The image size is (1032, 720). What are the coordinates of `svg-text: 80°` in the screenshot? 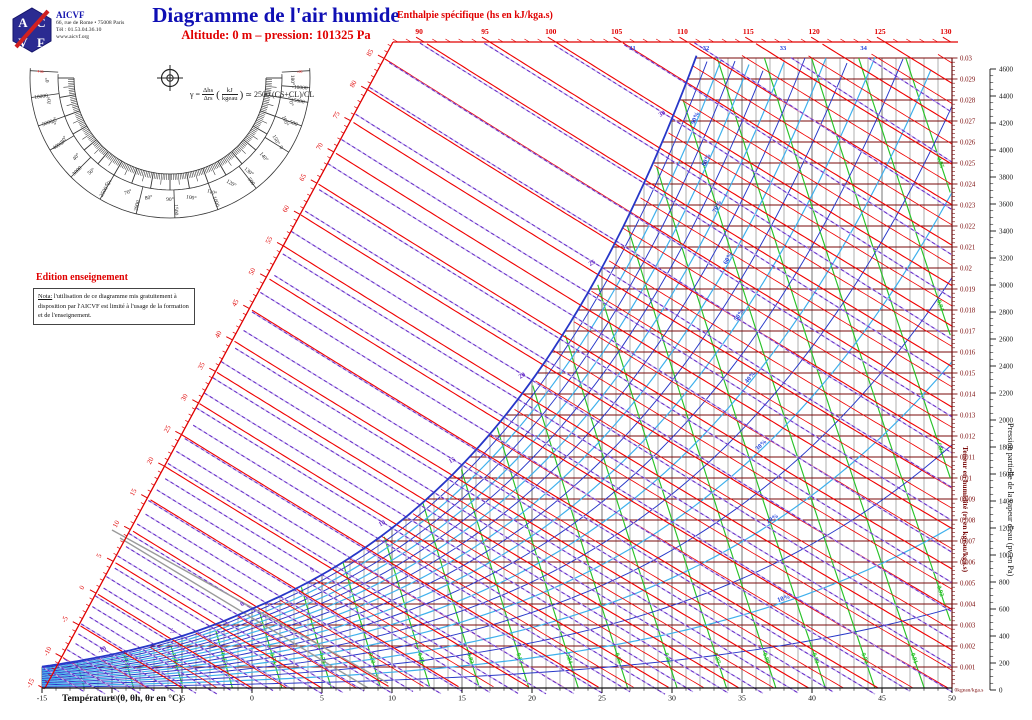 It's located at (148, 198).